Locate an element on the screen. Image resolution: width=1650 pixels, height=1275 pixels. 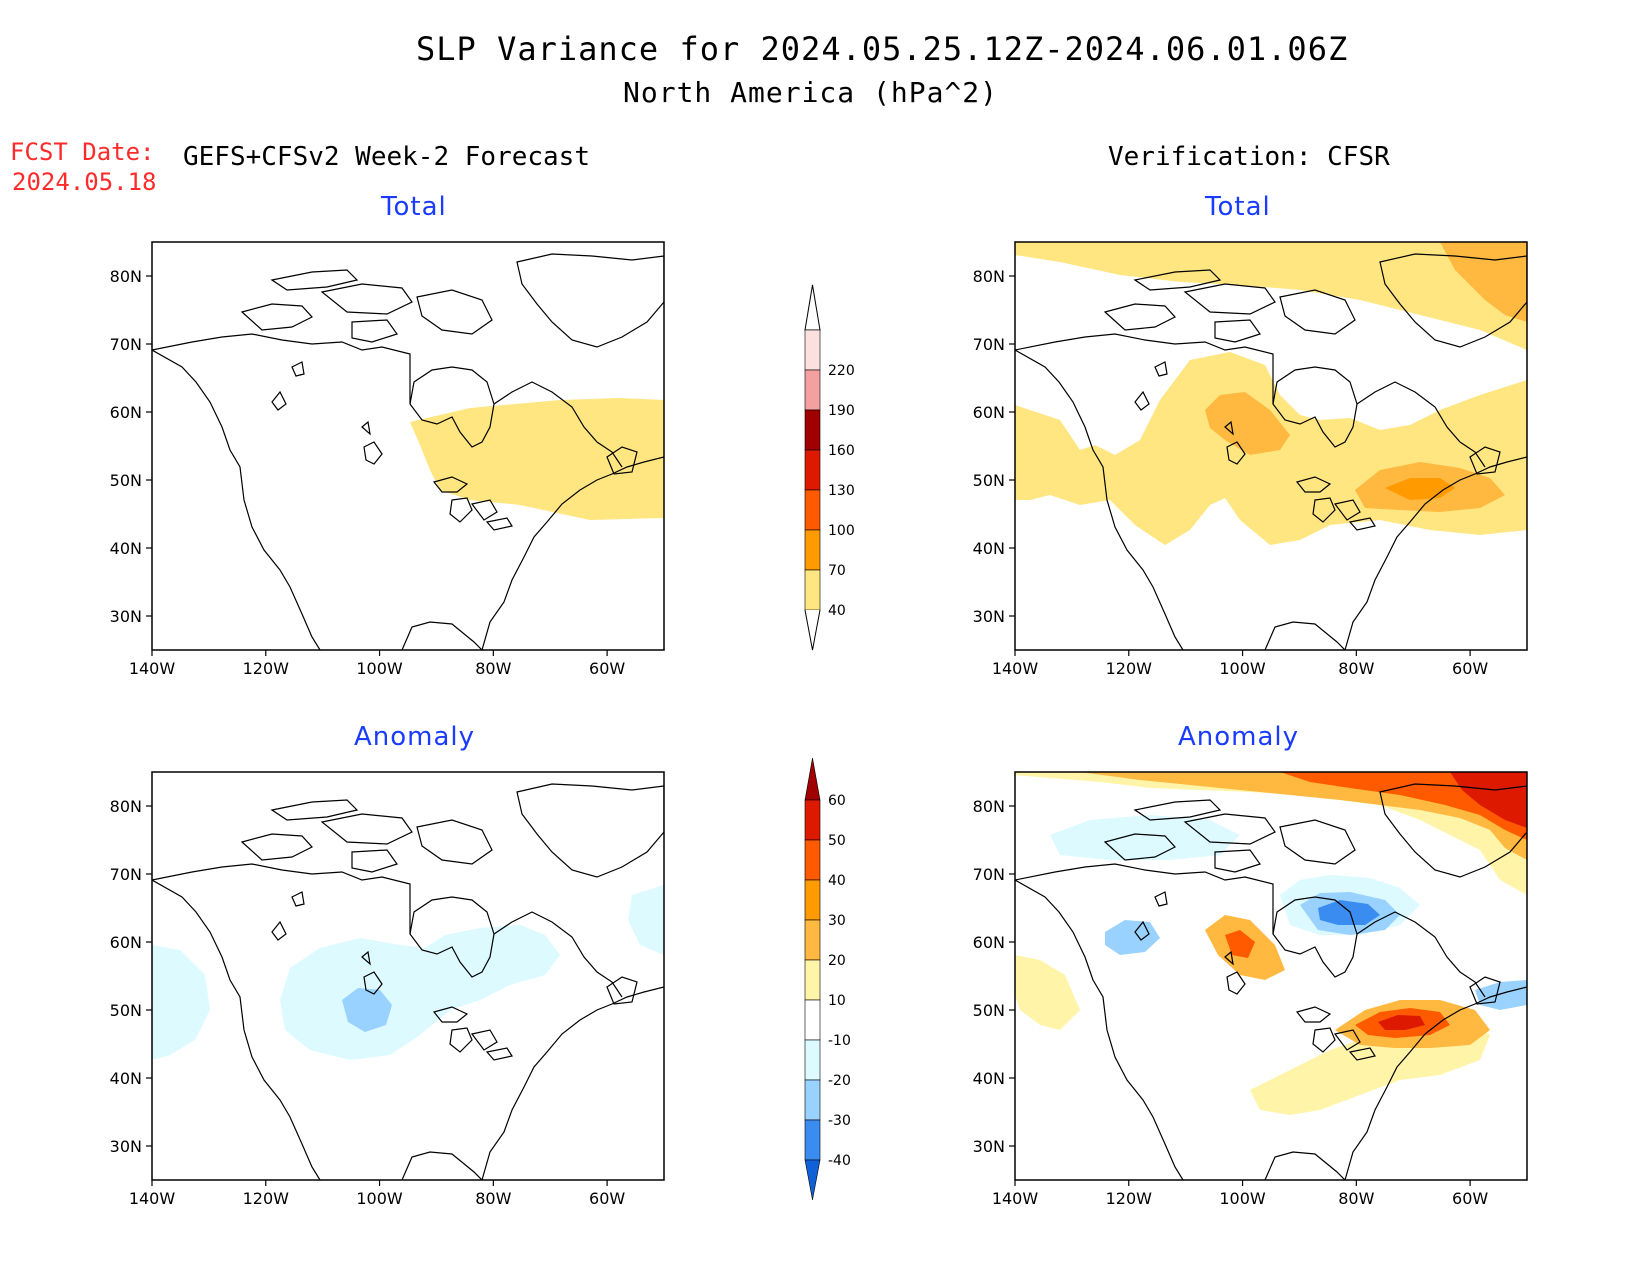
verification-anomaly-lat-label: 30N is located at coordinates (989, 1146).